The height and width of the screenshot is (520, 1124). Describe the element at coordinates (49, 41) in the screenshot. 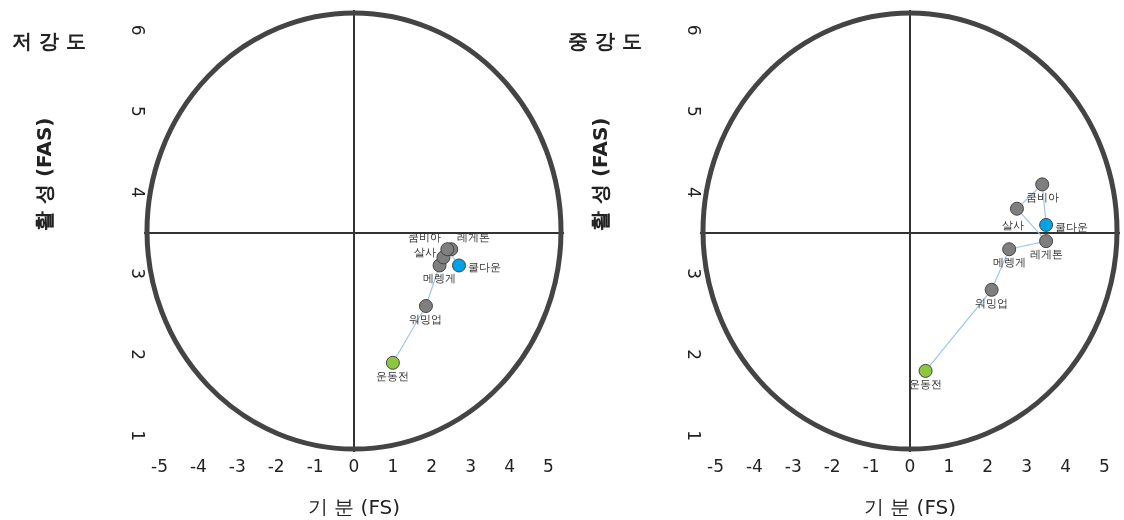

I see `text: 저 강 도` at that location.